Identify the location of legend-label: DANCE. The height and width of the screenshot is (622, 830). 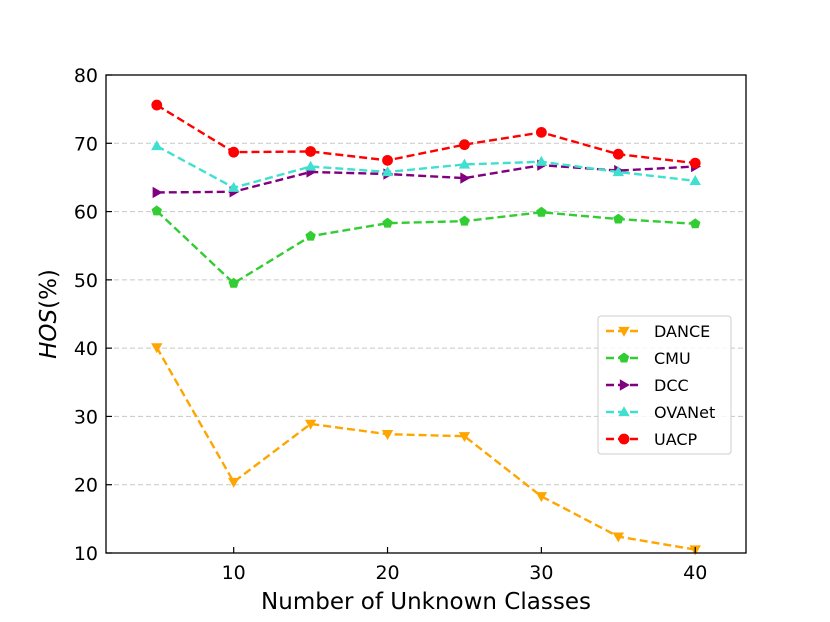
(682, 331).